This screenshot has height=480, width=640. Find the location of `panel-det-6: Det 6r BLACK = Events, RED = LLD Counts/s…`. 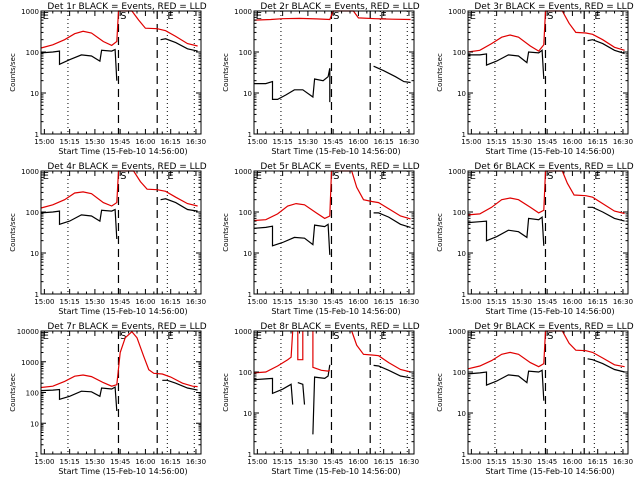

panel-det-6: Det 6r BLACK = Events, RED = LLD Counts/s… is located at coordinates (535, 239).